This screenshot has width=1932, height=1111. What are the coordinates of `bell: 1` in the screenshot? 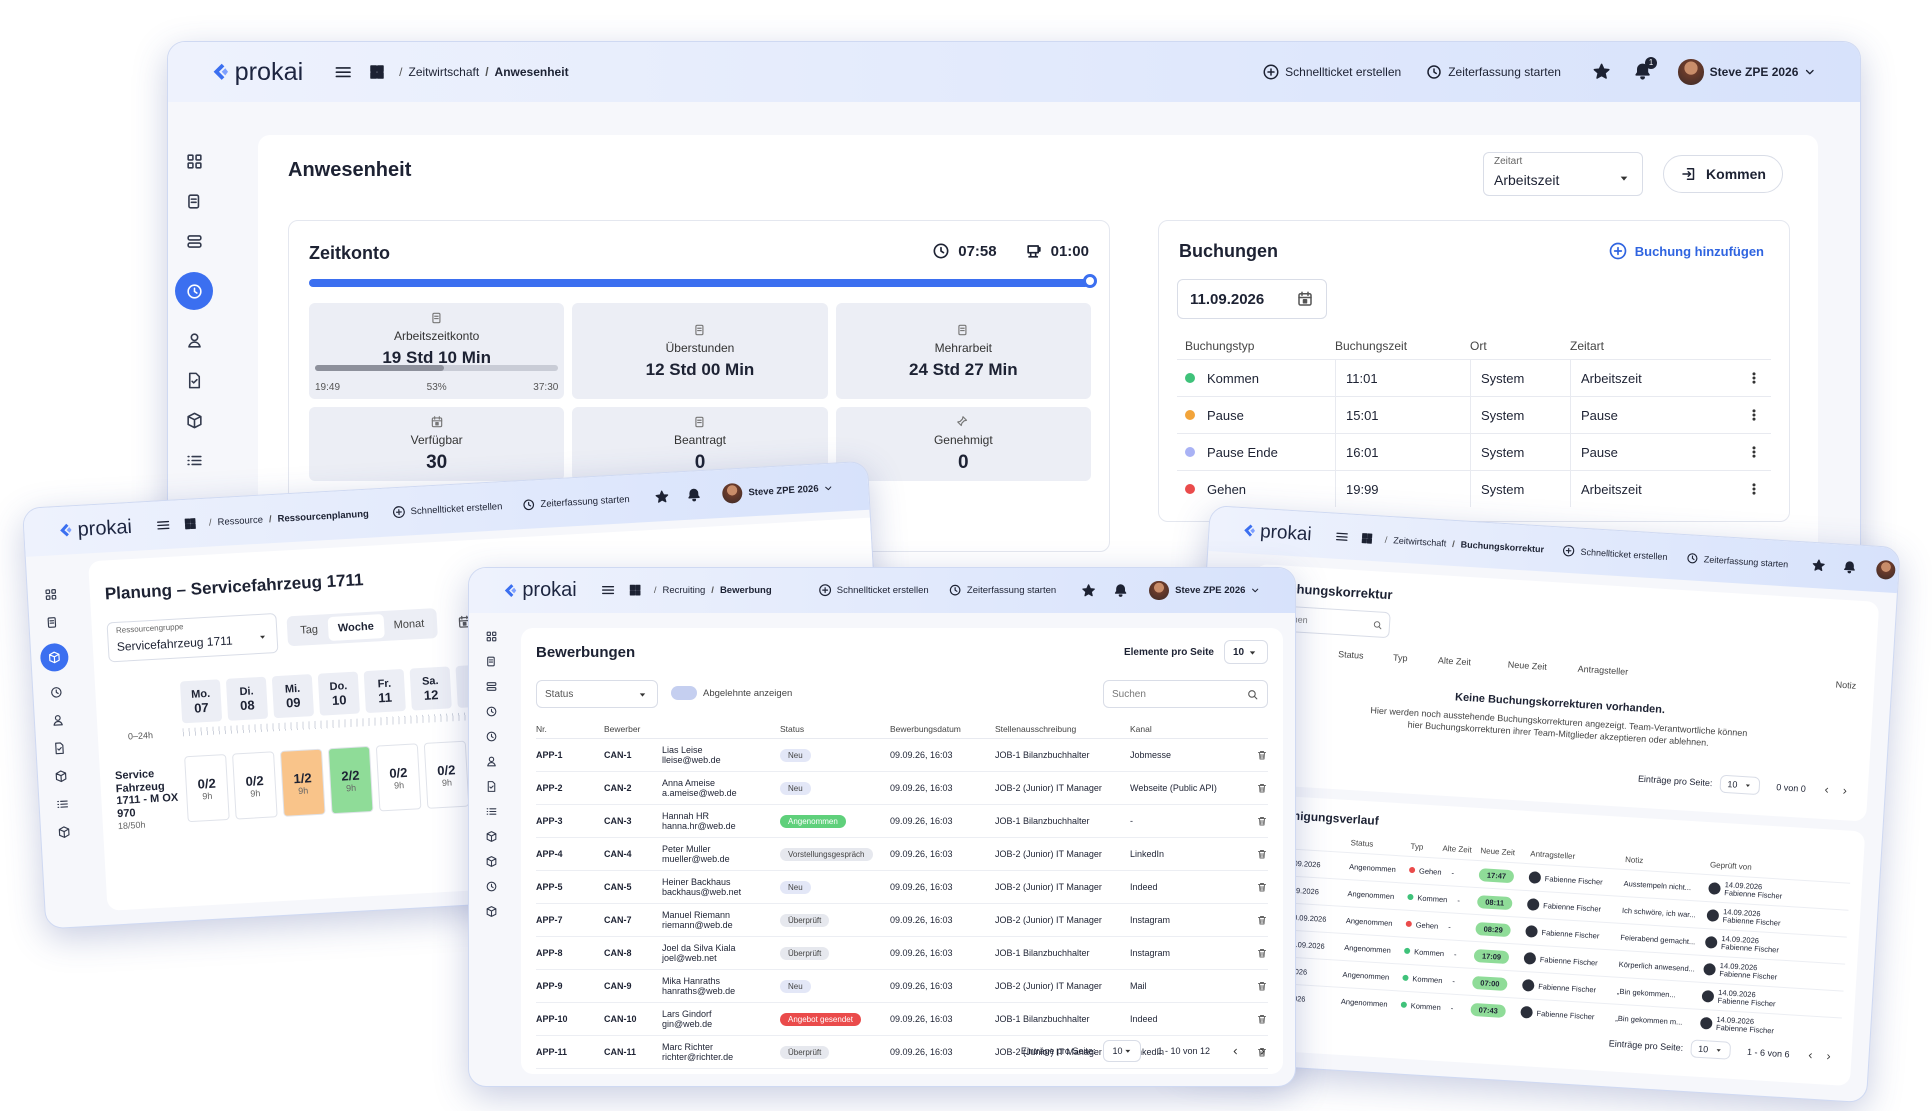 It's located at (1645, 69).